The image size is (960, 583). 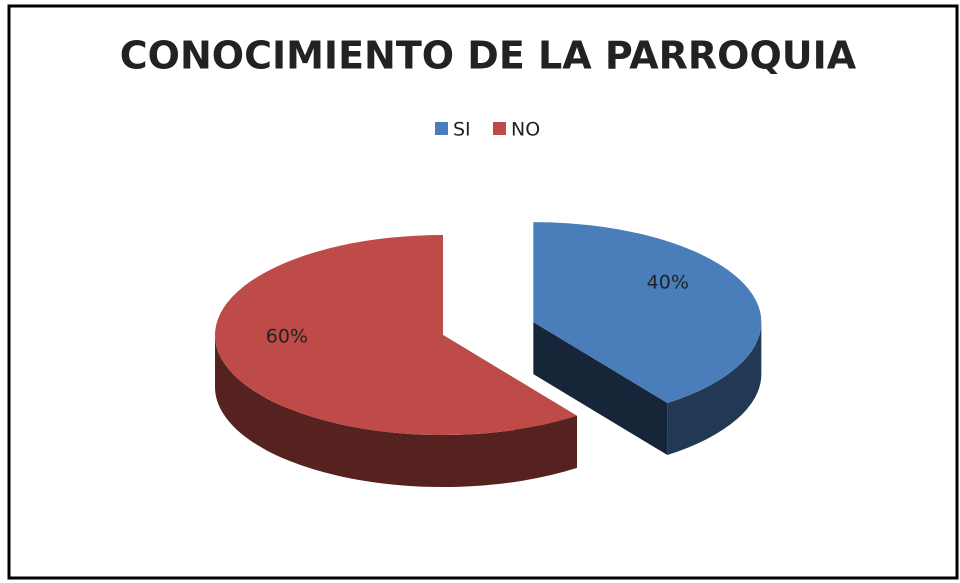 I want to click on legend-label: NO, so click(x=525, y=130).